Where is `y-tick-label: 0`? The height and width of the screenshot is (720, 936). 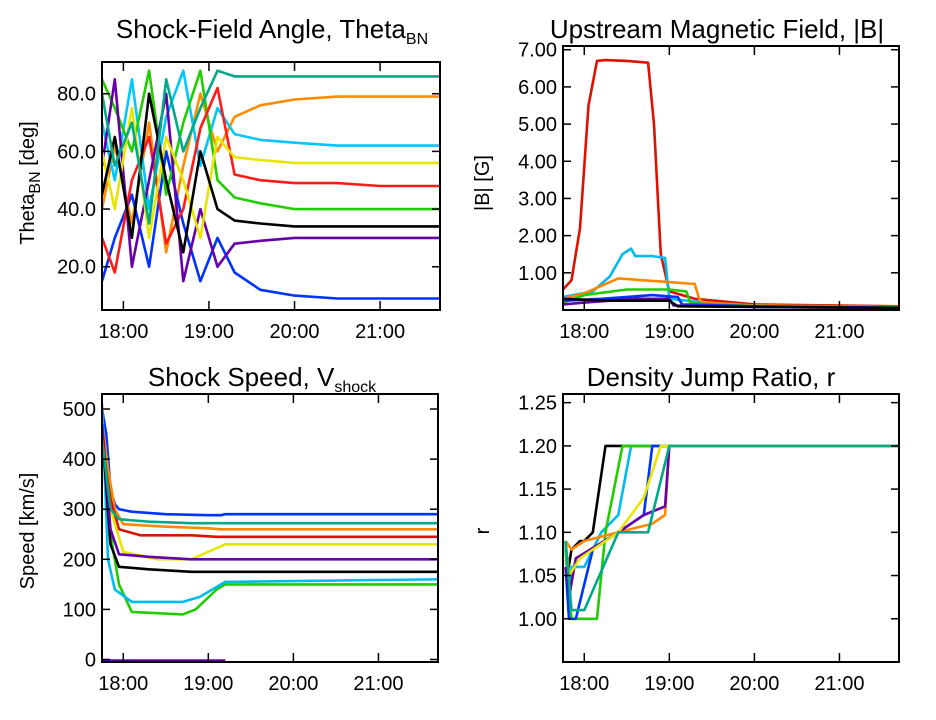
y-tick-label: 0 is located at coordinates (90, 660).